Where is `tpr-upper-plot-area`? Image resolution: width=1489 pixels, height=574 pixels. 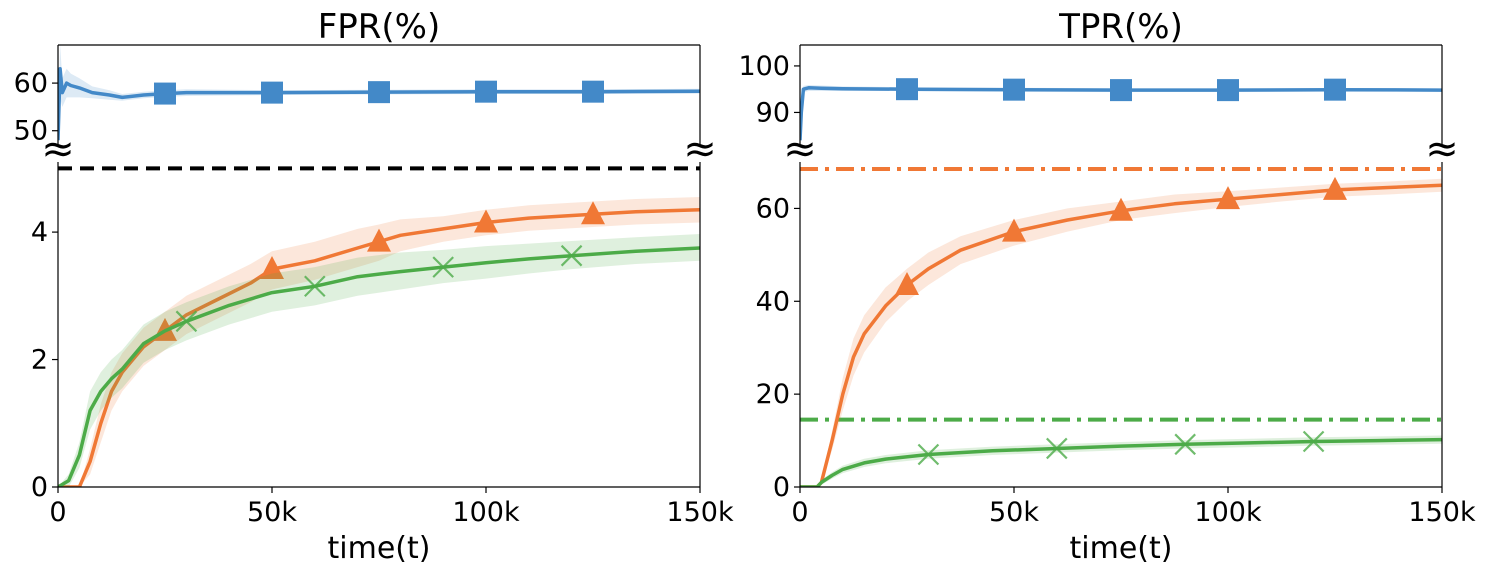 tpr-upper-plot-area is located at coordinates (1121, 111).